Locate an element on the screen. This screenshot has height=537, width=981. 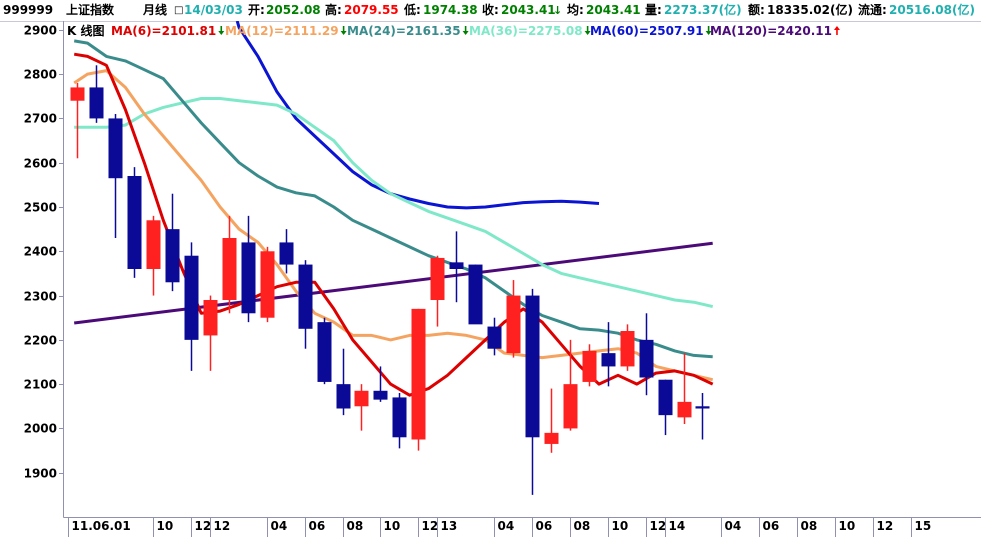
y-tick-label: 2600 is located at coordinates (40, 164).